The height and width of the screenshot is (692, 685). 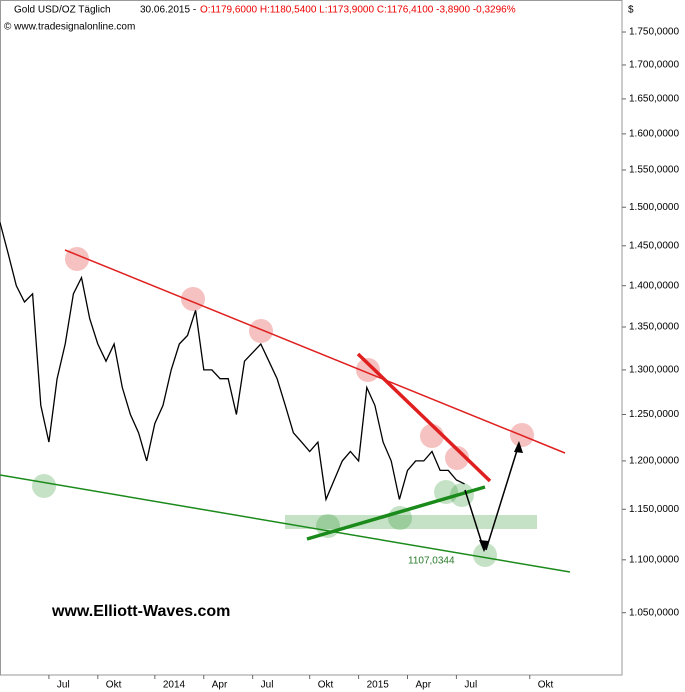 What do you see at coordinates (654, 32) in the screenshot?
I see `y-tick-label: 1.750,0000` at bounding box center [654, 32].